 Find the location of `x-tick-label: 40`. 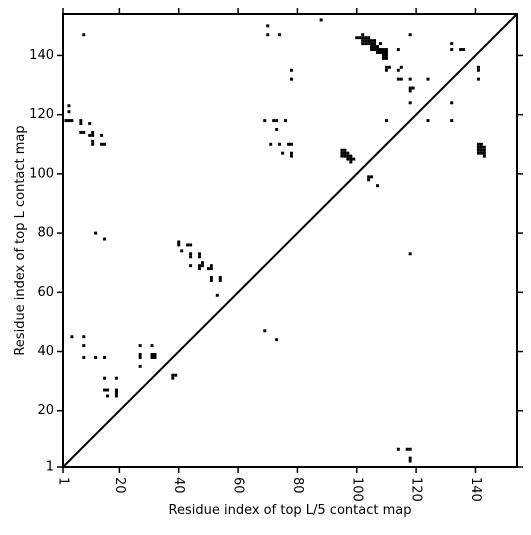

x-tick-label: 40 is located at coordinates (178, 485).